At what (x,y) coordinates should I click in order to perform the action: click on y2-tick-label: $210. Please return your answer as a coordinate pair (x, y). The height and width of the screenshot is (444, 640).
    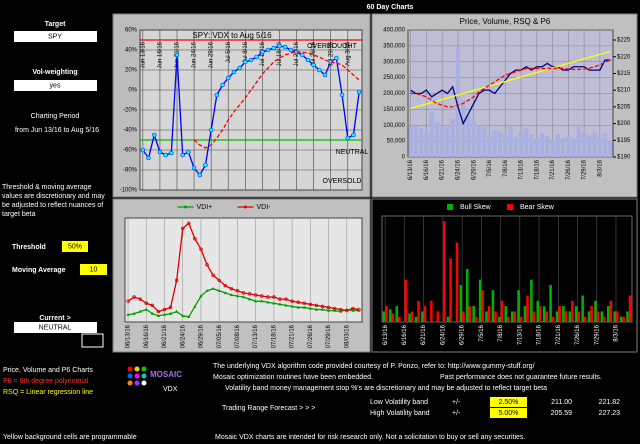
    Looking at the image, I should click on (624, 91).